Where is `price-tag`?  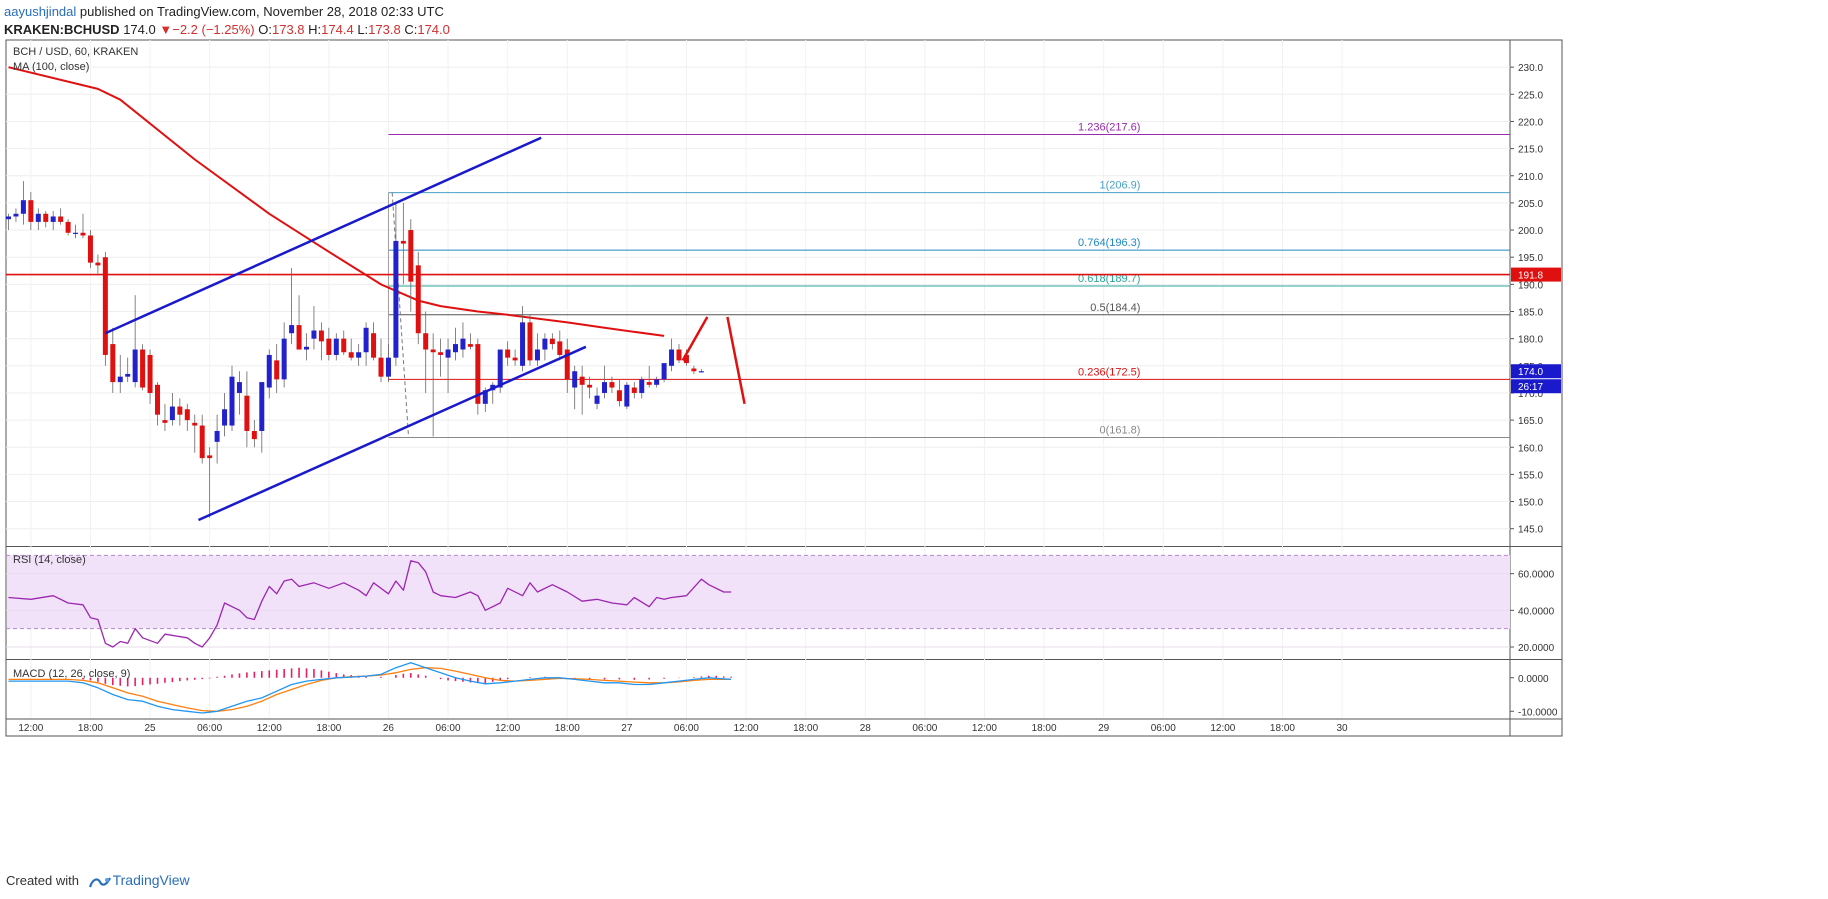 price-tag is located at coordinates (1536, 371).